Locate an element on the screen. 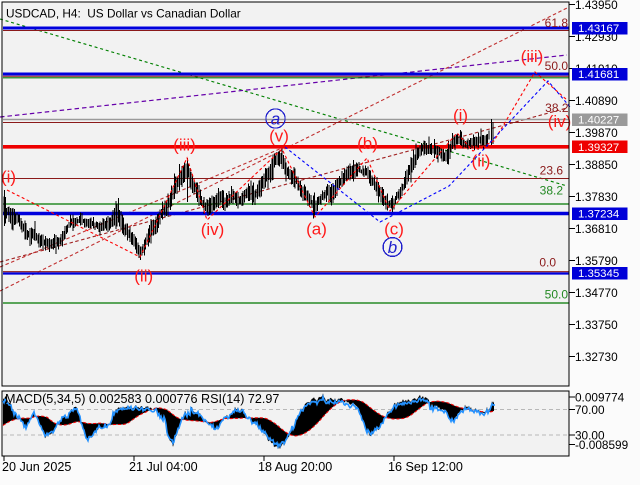 The image size is (640, 485). svg-text: 1.34770 is located at coordinates (596, 293).